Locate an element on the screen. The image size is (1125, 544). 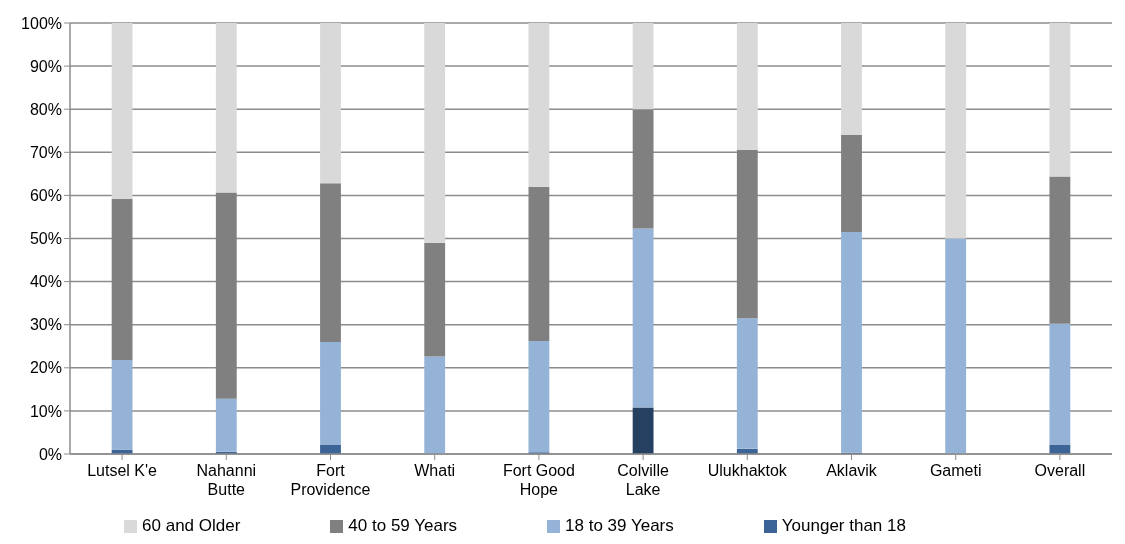
y-tick-label: 0% is located at coordinates (50, 454).